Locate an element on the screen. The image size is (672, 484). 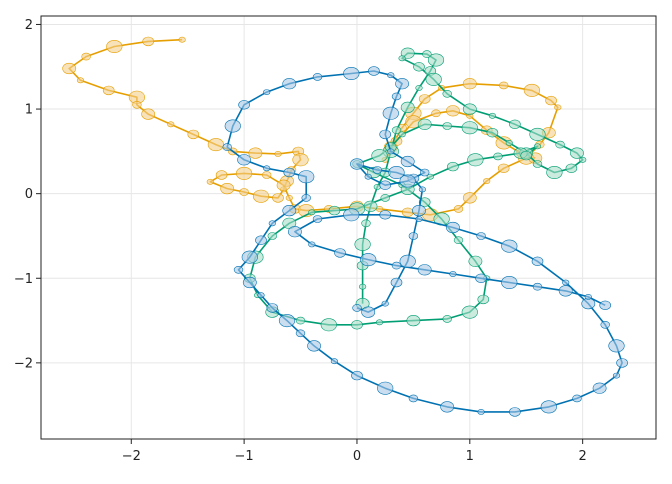
x-tick-label: −1 is located at coordinates (244, 456).